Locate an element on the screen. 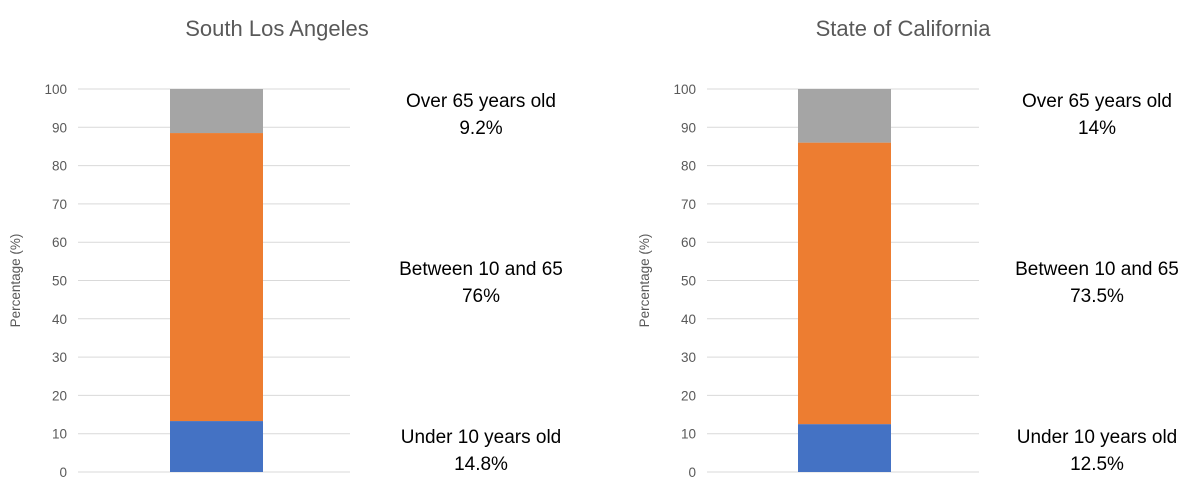 The width and height of the screenshot is (1198, 481). annotation-value: 14% is located at coordinates (1097, 128).